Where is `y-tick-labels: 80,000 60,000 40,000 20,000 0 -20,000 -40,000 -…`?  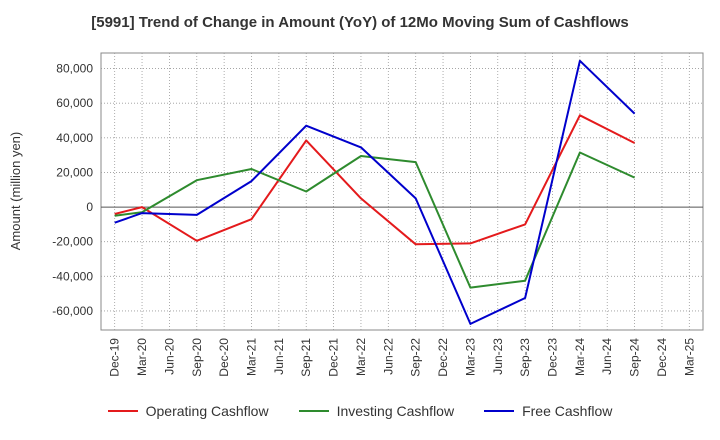
y-tick-labels: 80,000 60,000 40,000 20,000 0 -20,000 -40,000 -… is located at coordinates (72, 190).